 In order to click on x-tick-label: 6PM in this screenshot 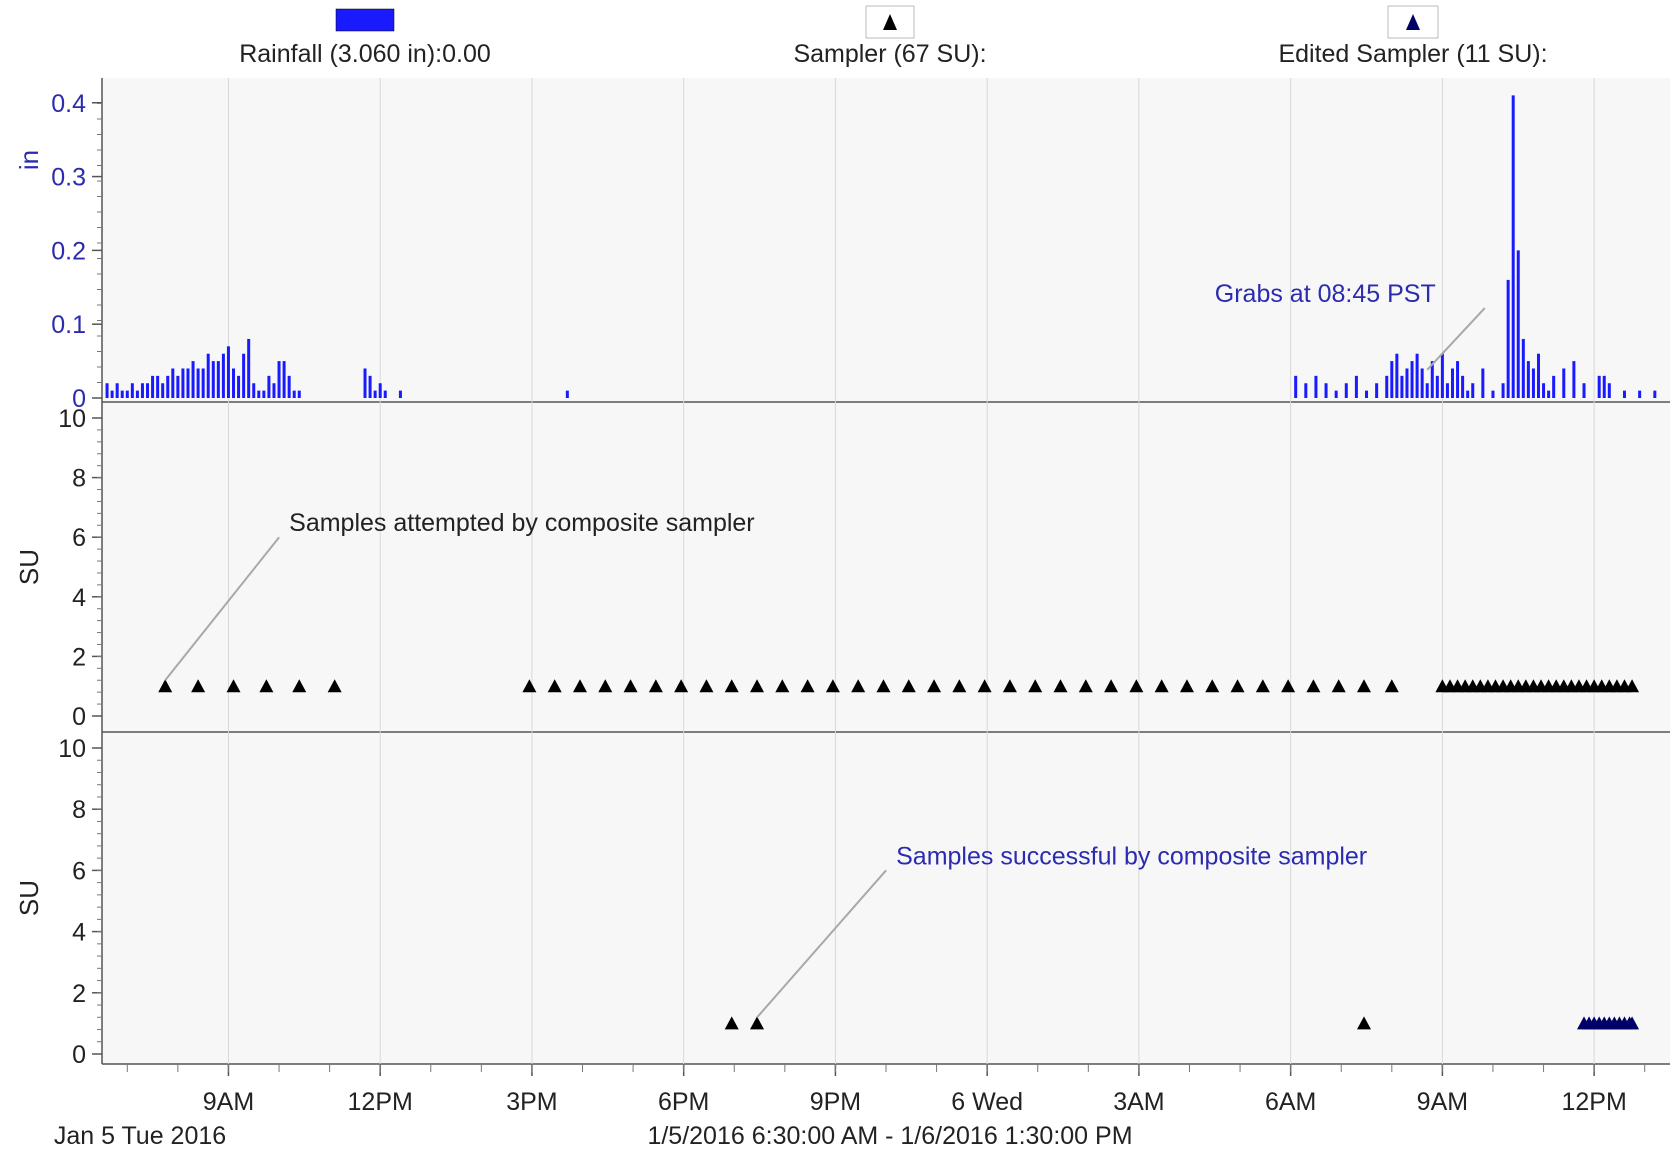, I will do `click(683, 1102)`.